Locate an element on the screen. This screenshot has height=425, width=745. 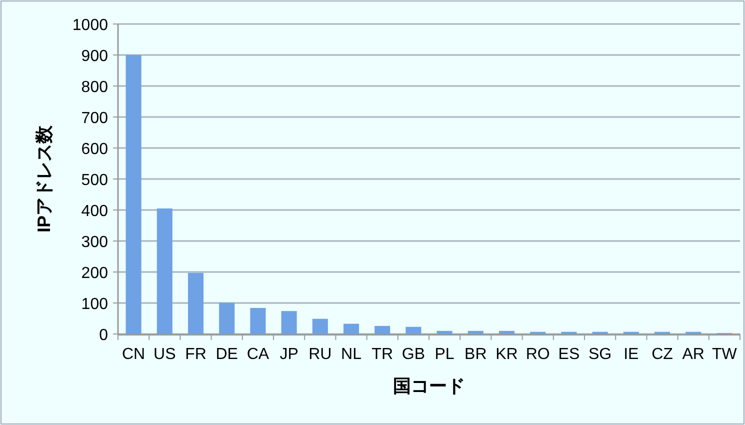
y-tick-label: 1000 is located at coordinates (90, 25).